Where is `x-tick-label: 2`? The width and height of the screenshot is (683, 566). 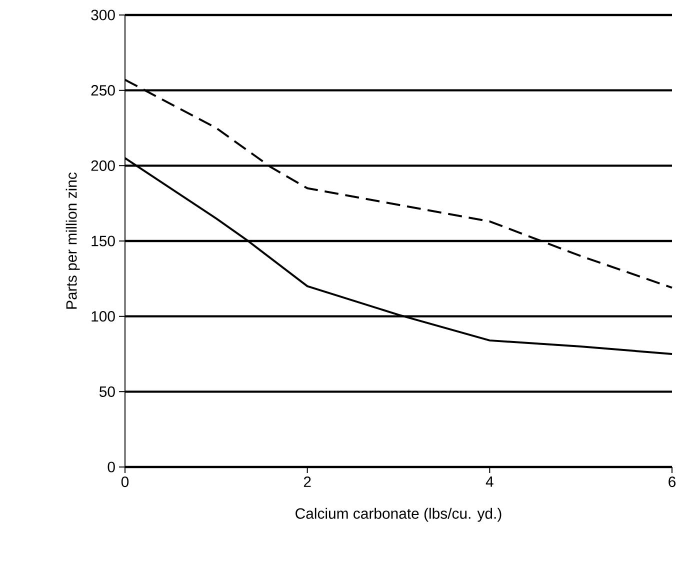 x-tick-label: 2 is located at coordinates (307, 481).